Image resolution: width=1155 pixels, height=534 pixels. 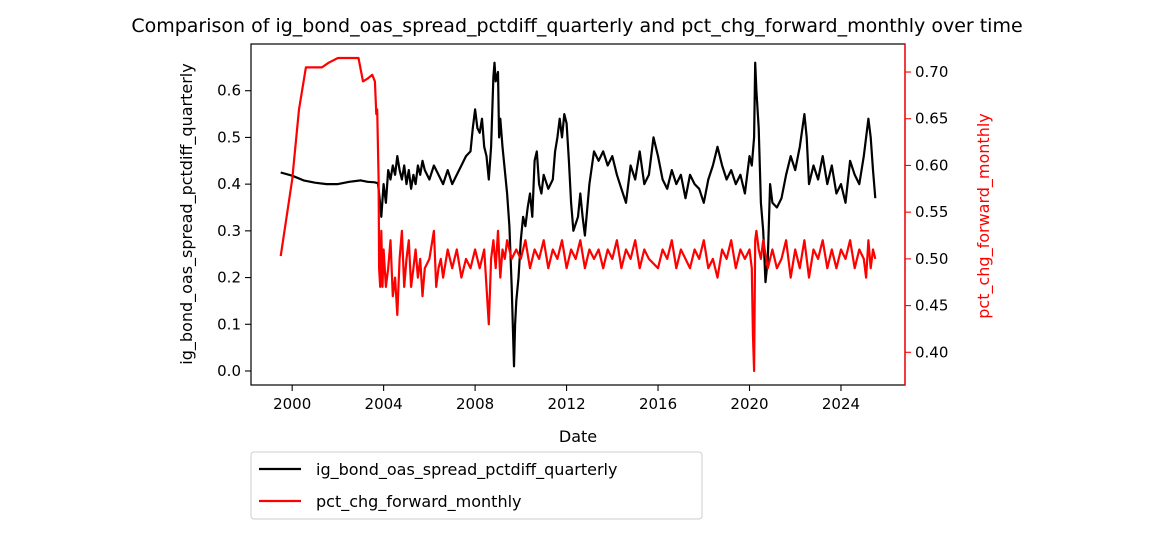 What do you see at coordinates (931, 306) in the screenshot?
I see `right-y-tick-label: 0.45` at bounding box center [931, 306].